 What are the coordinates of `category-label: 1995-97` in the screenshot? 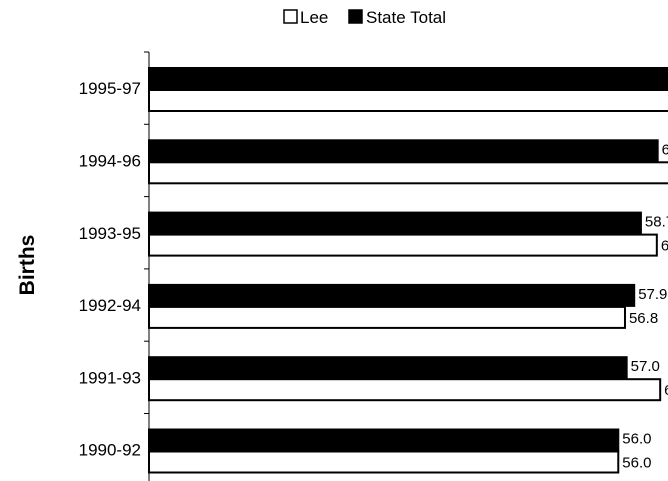 It's located at (110, 88).